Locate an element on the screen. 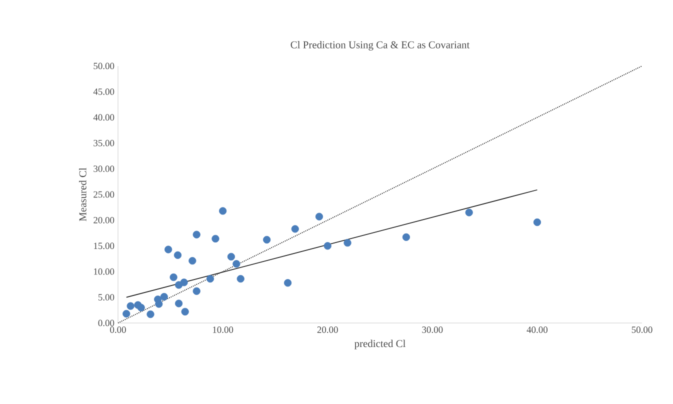 This screenshot has height=404, width=673. y-tick-label: 10.00 is located at coordinates (104, 271).